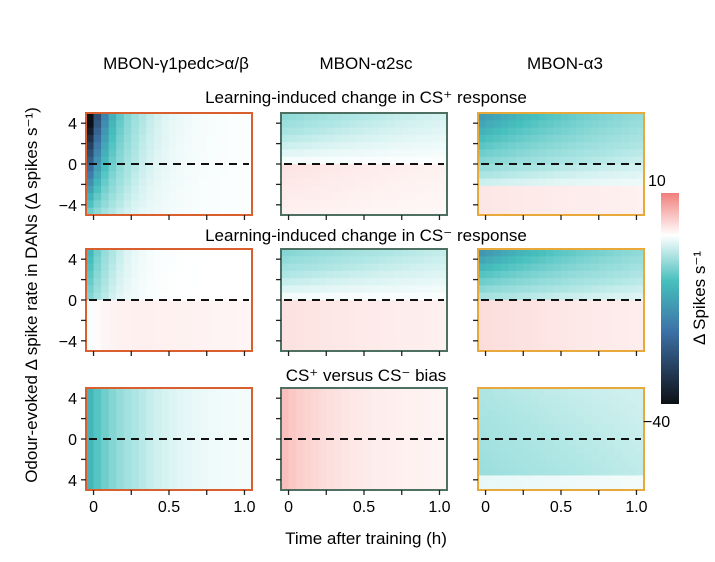  Describe the element at coordinates (559, 166) in the screenshot. I see `heatmap-cs-plus-a3` at that location.